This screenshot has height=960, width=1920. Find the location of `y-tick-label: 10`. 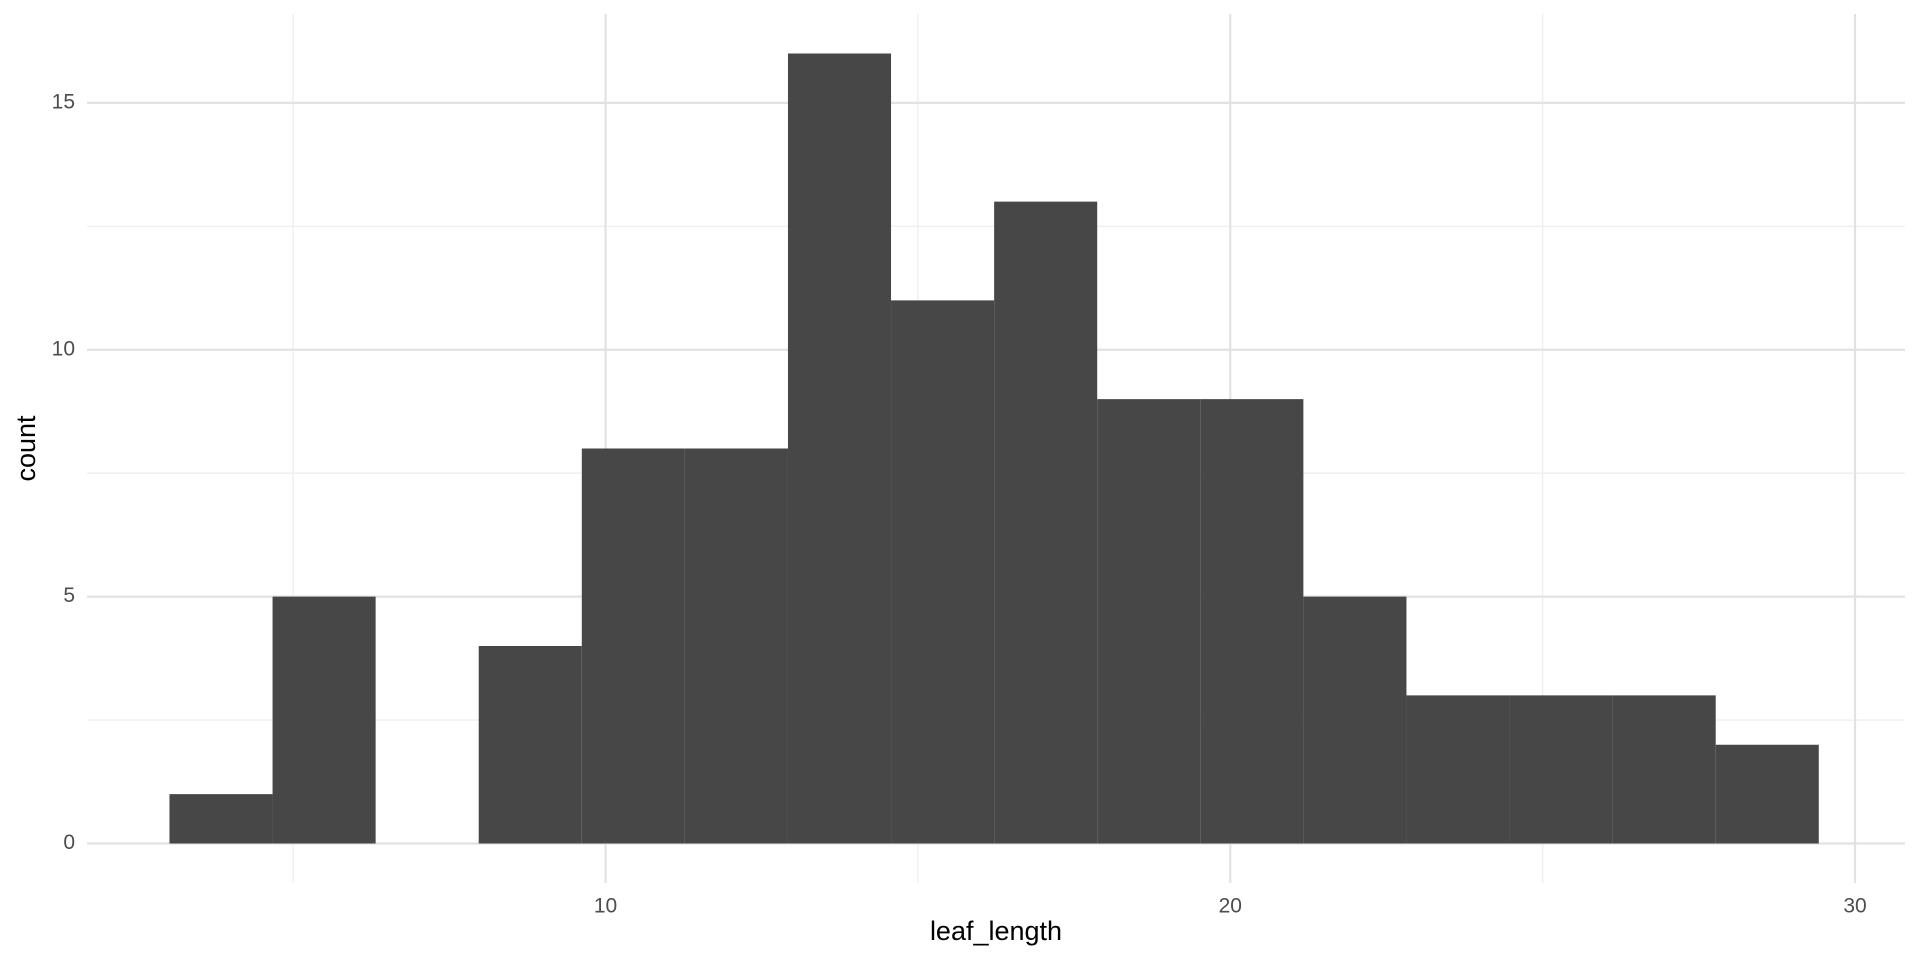

y-tick-label: 10 is located at coordinates (63, 348).